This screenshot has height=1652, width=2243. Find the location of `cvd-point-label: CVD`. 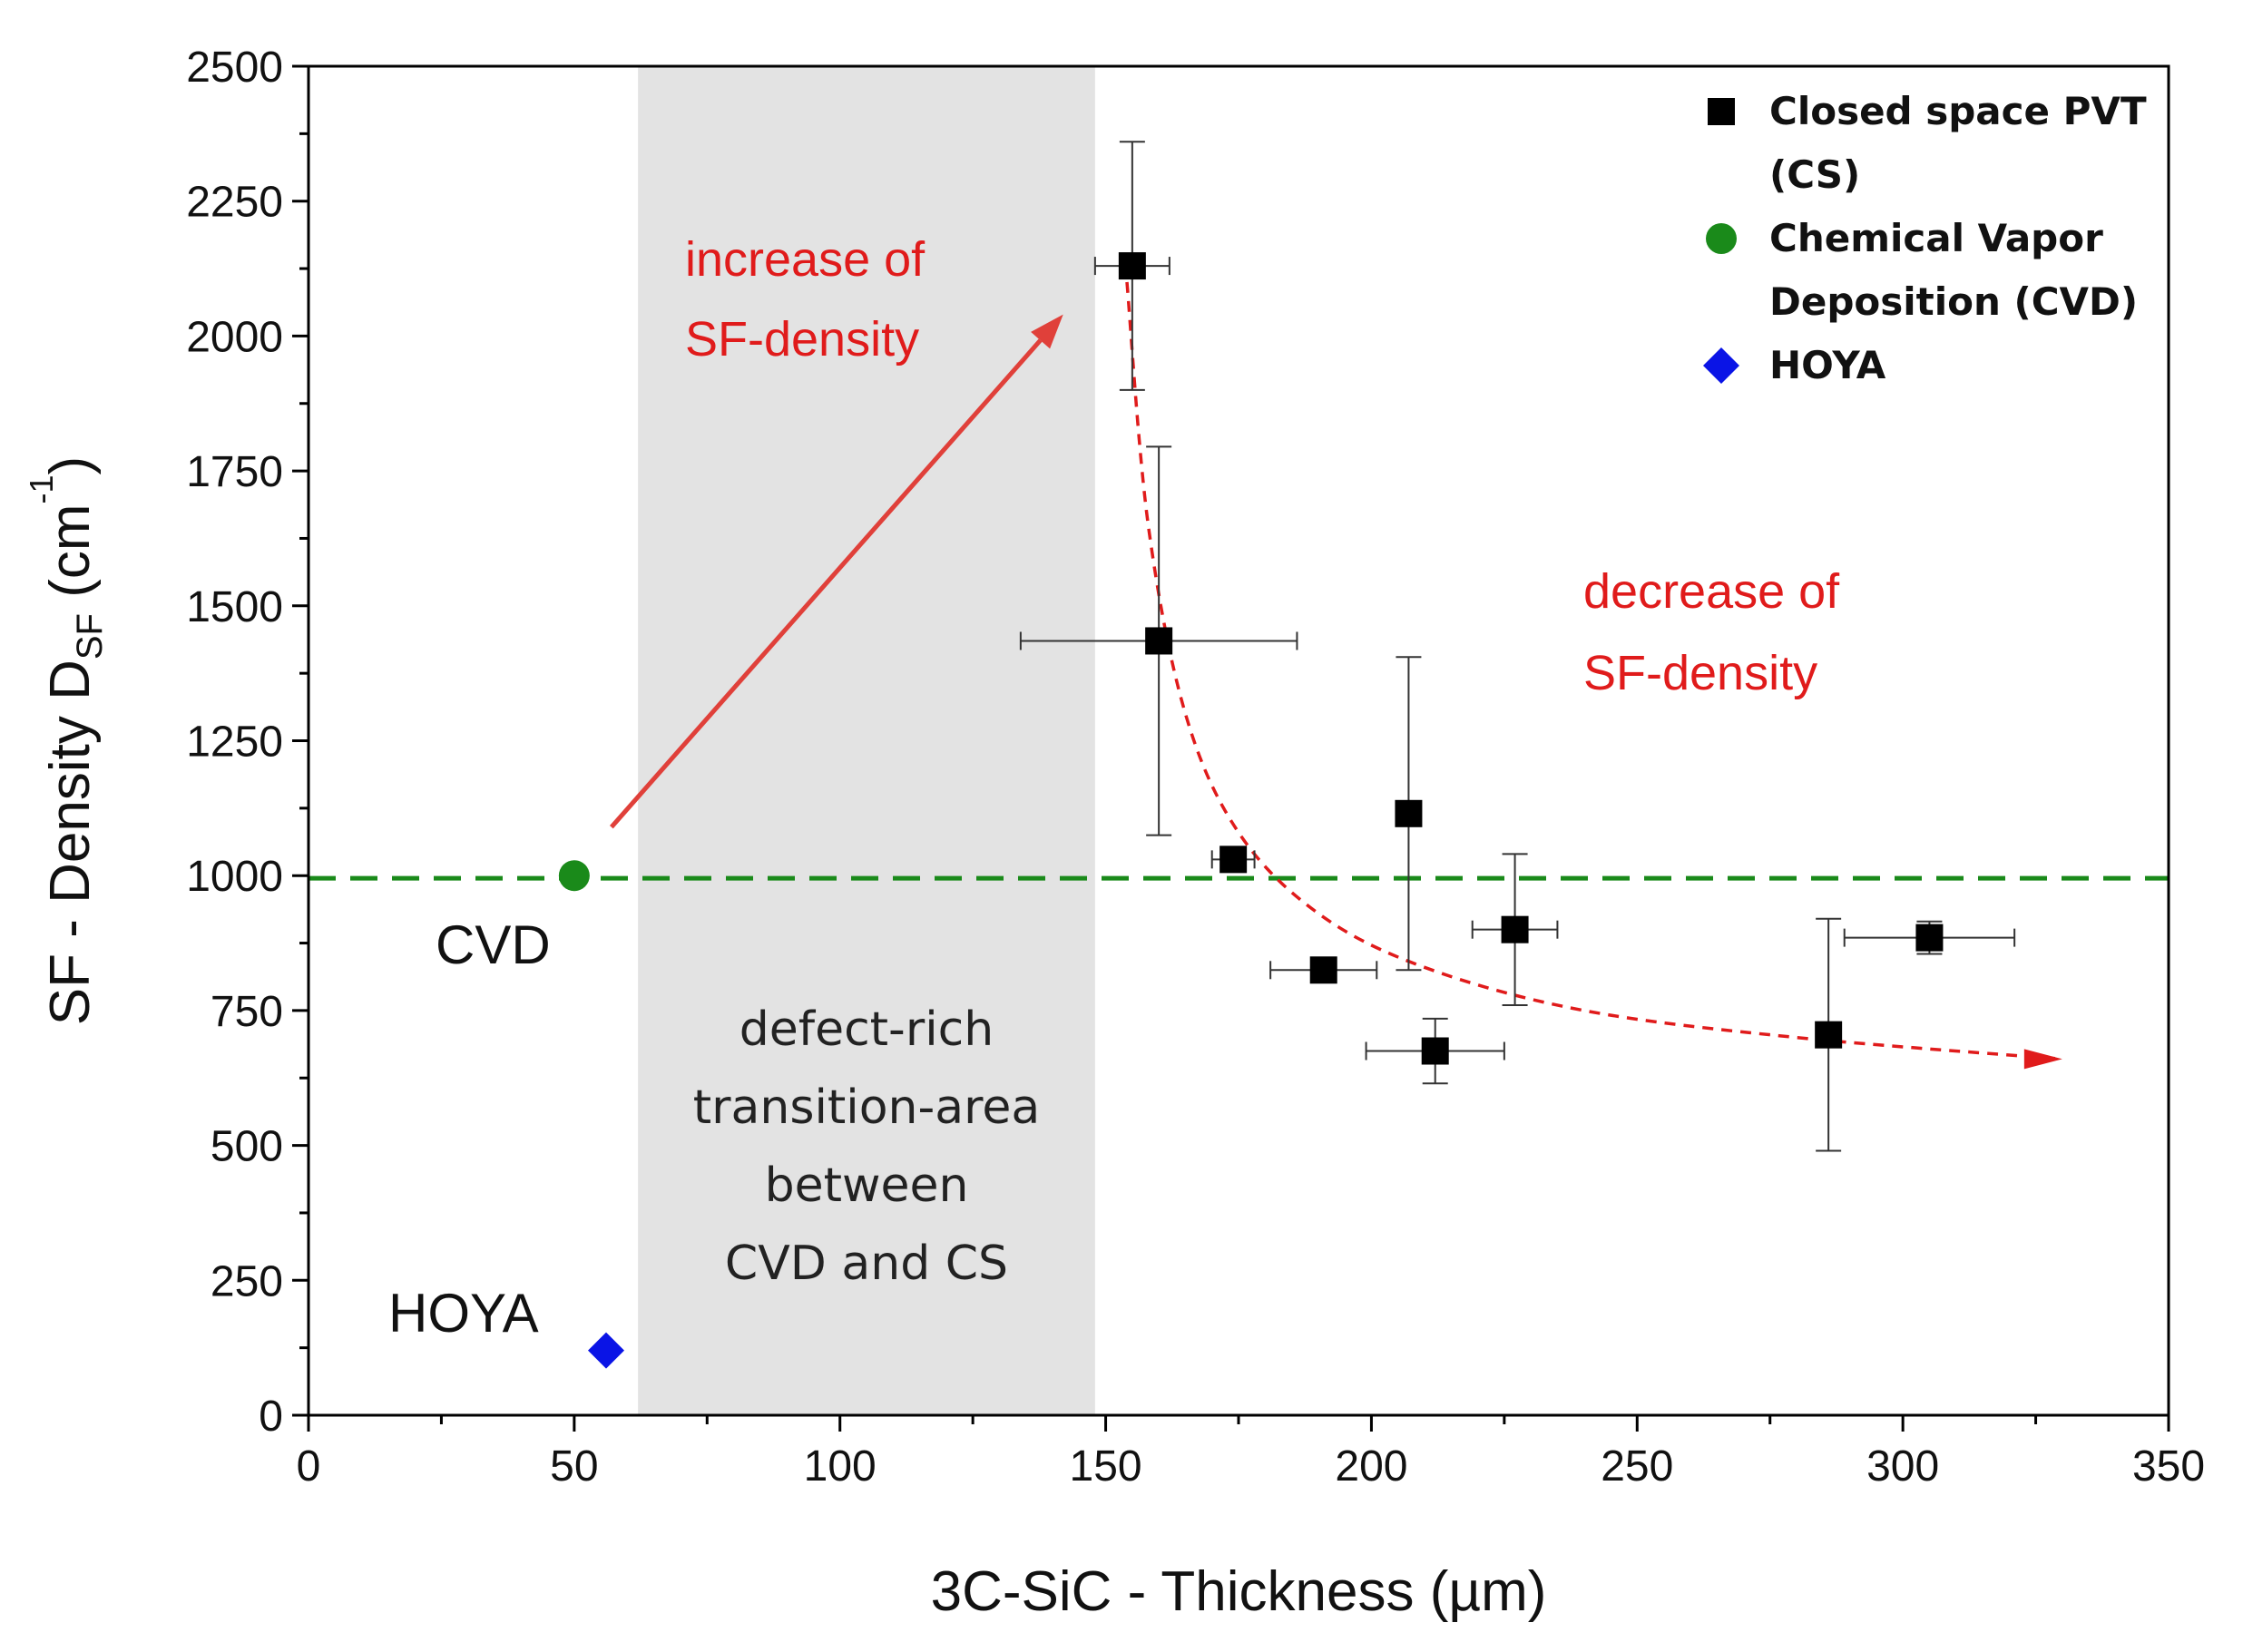

cvd-point-label: CVD is located at coordinates (493, 944).